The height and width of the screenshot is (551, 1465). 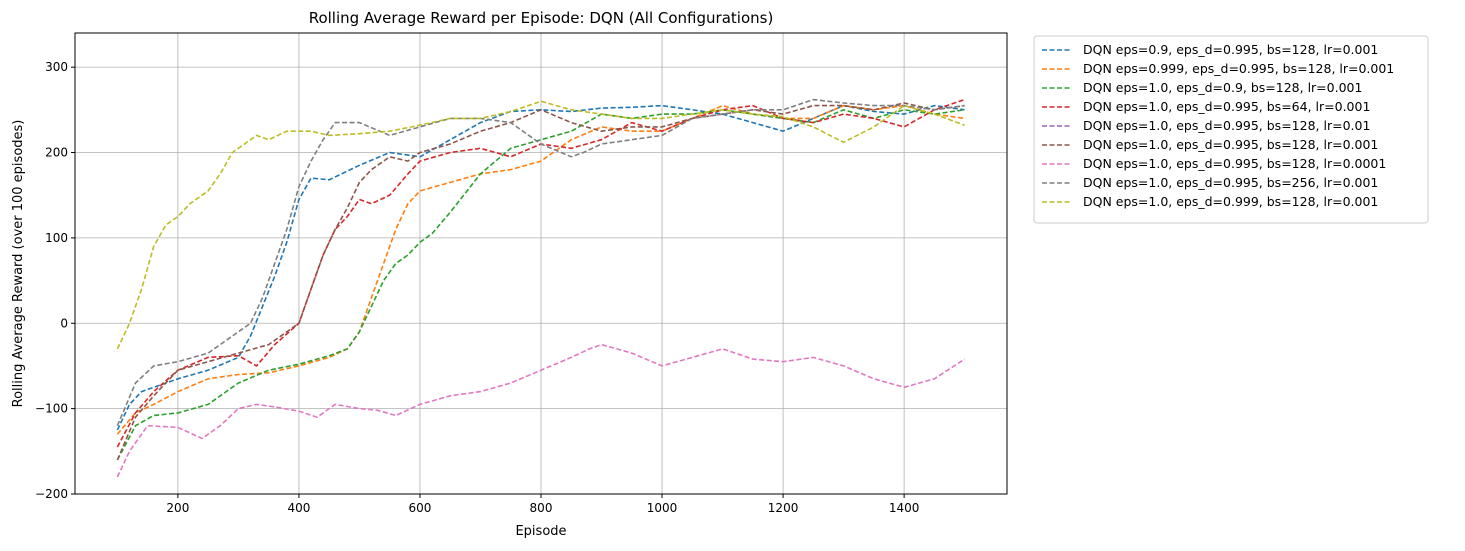 I want to click on legend-label: DQN eps=1.0, eps_d=0.9, bs=128, lr=0.001, so click(x=1222, y=87).